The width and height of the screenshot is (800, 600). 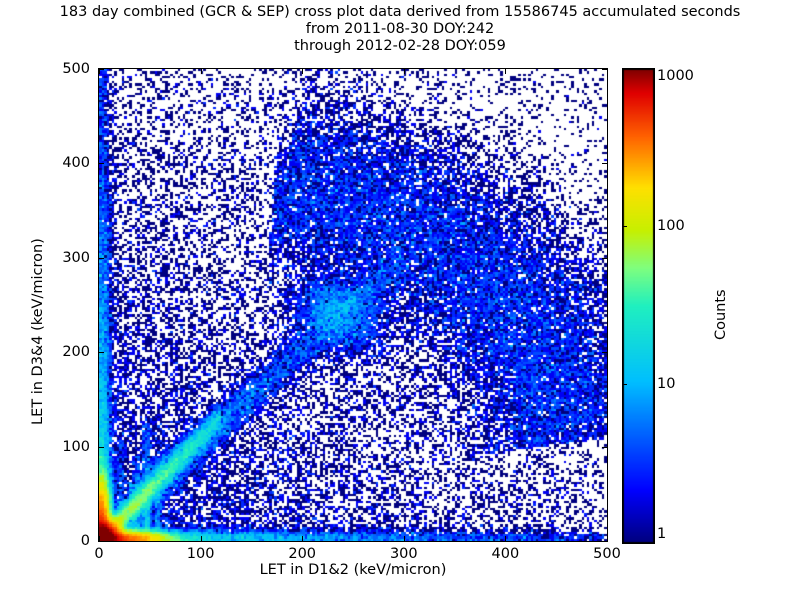 I want to click on y-tick-label: 100, so click(x=76, y=446).